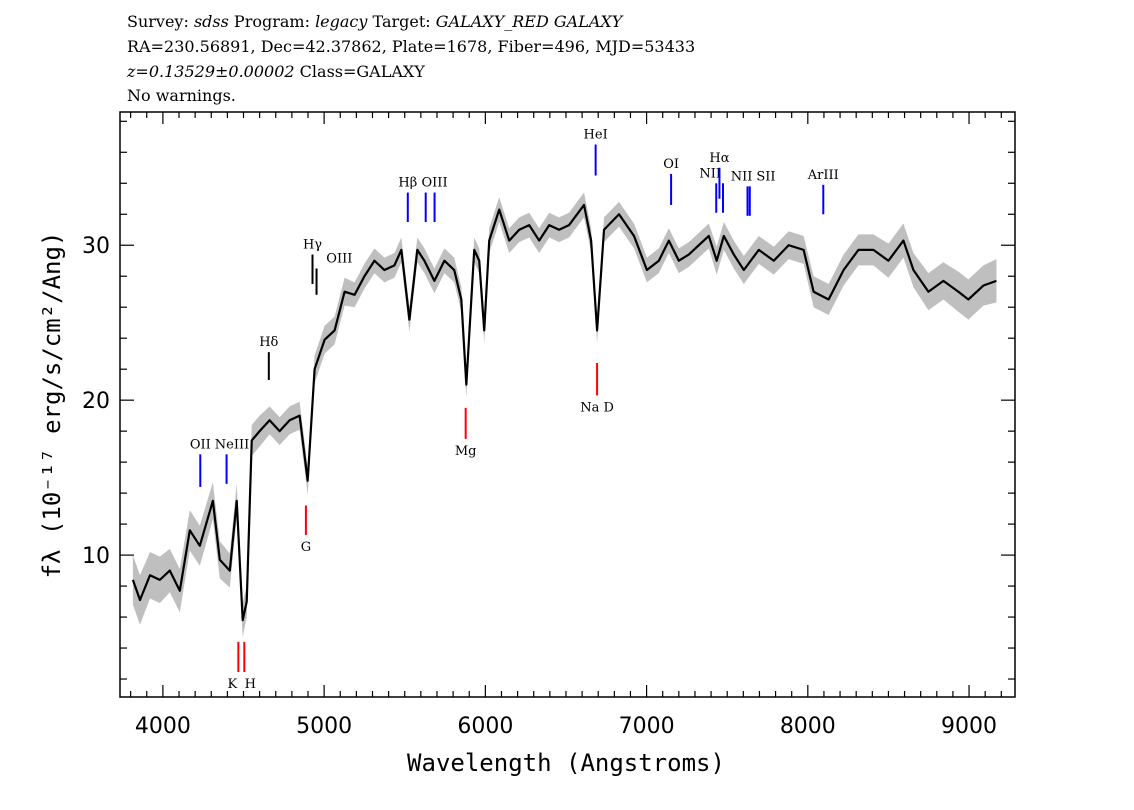 The width and height of the screenshot is (1134, 810). I want to click on line-label: K, so click(232, 684).